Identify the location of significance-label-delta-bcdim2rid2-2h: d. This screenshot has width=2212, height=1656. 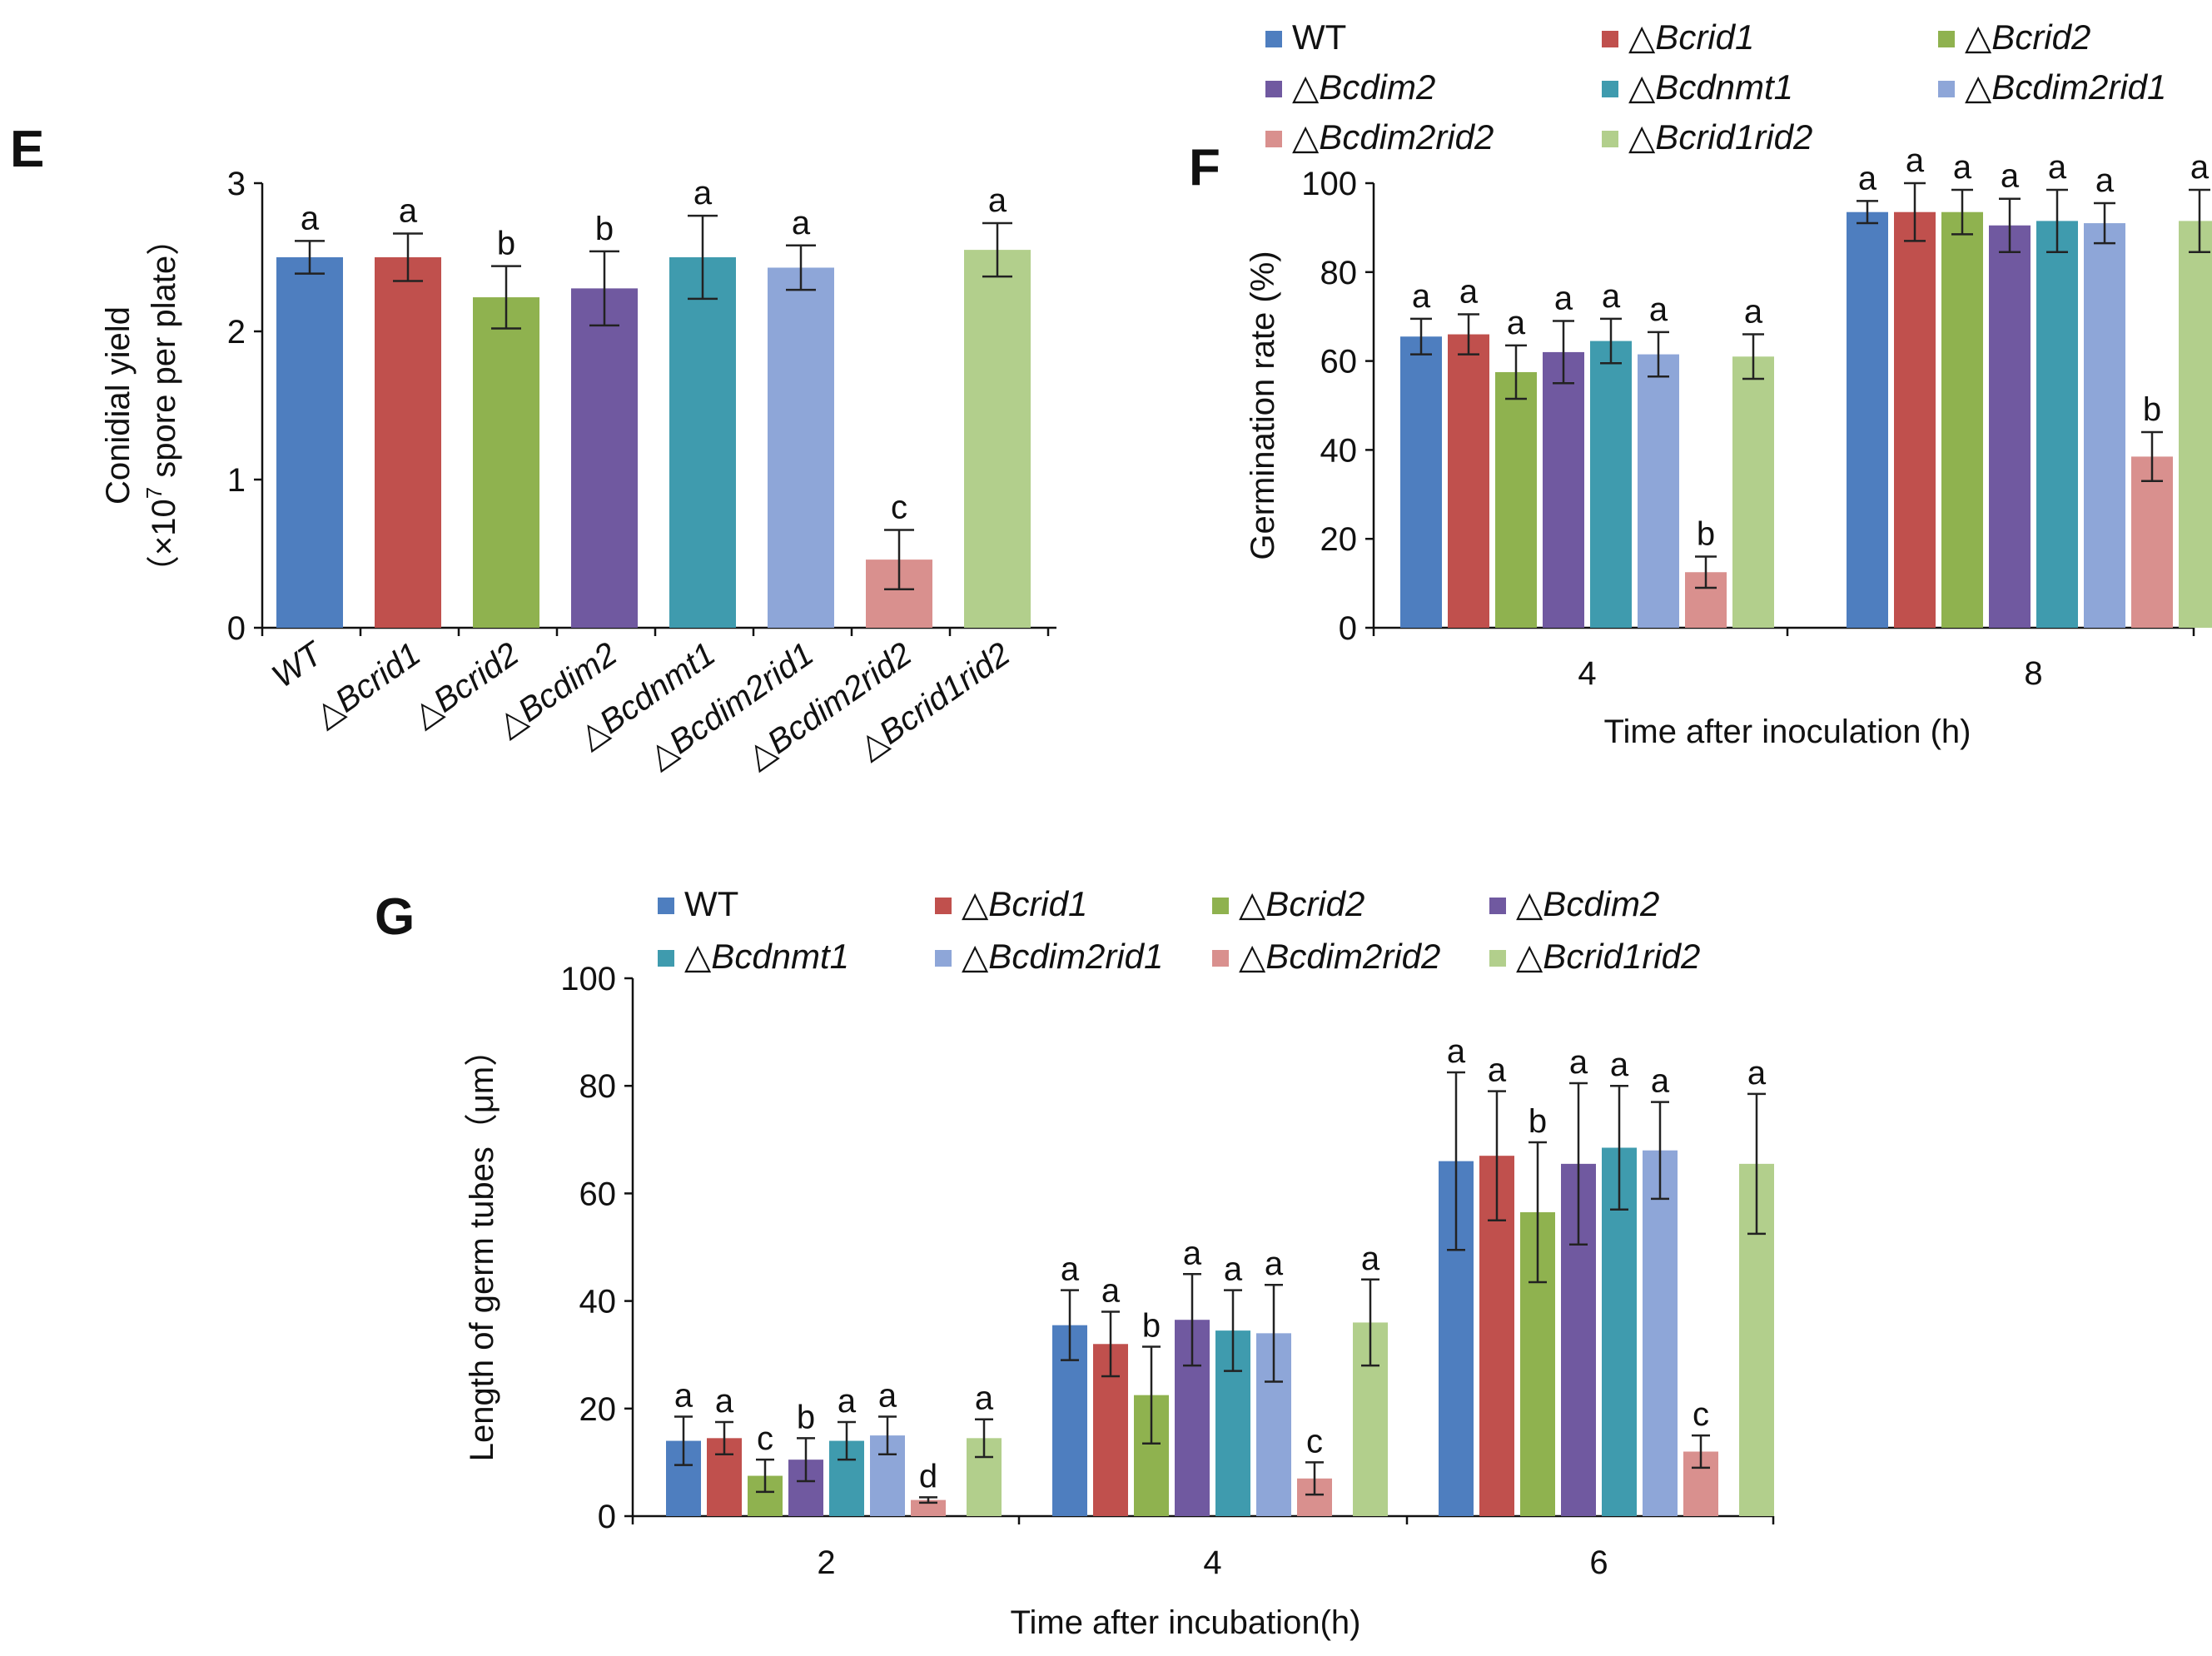
(928, 1476).